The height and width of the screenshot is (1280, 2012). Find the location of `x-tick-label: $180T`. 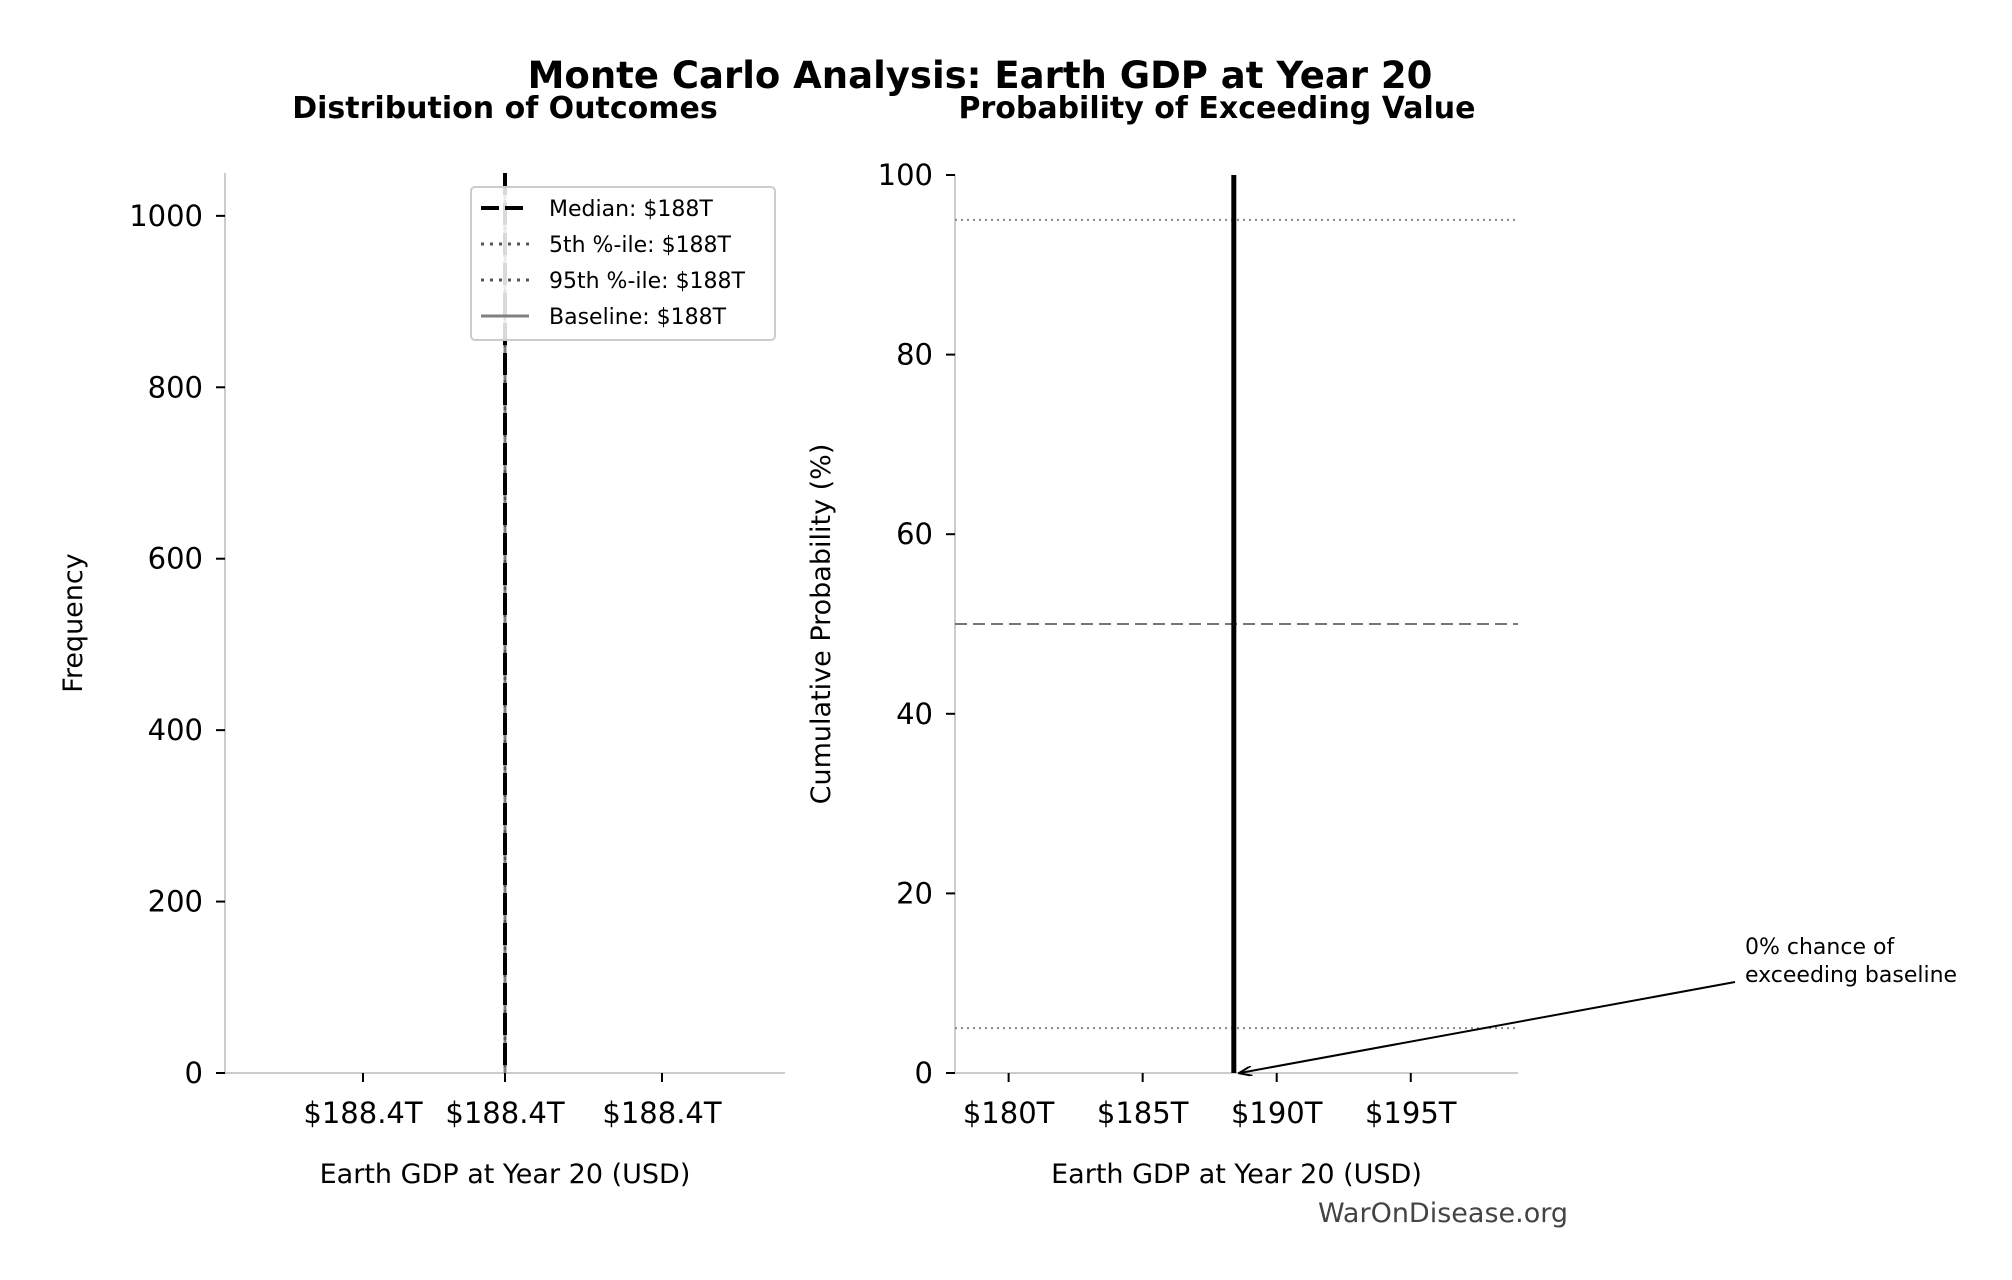

x-tick-label: $180T is located at coordinates (1009, 1113).